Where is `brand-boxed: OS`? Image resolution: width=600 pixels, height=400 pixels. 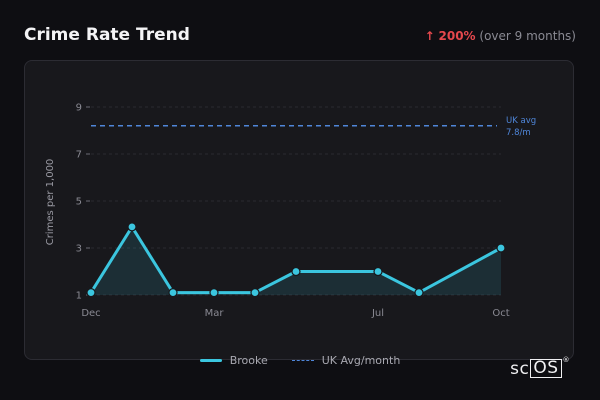
brand-boxed: OS is located at coordinates (546, 368).